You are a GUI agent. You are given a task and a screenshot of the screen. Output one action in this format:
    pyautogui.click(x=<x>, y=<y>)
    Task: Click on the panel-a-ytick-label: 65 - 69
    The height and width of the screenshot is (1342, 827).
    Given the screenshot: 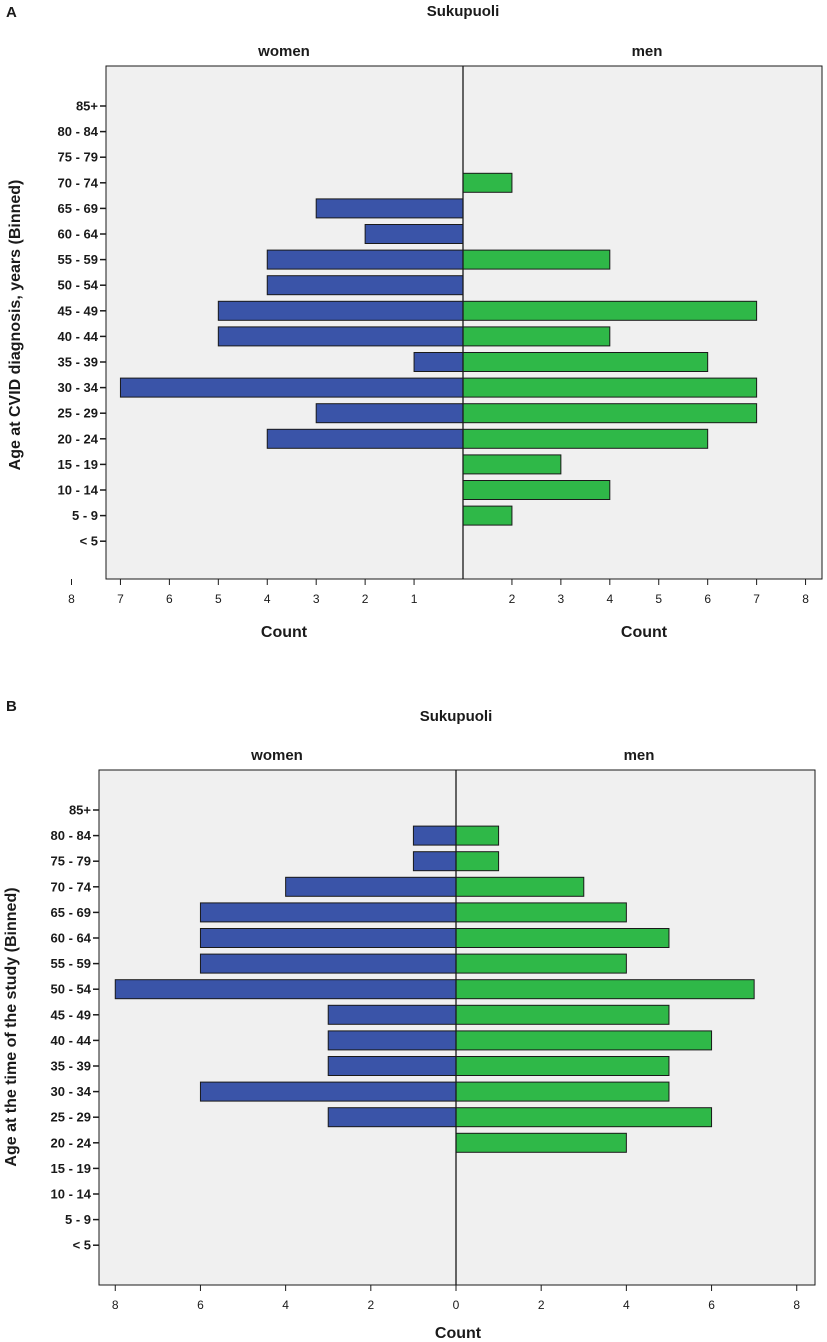 What is the action you would take?
    pyautogui.click(x=78, y=208)
    